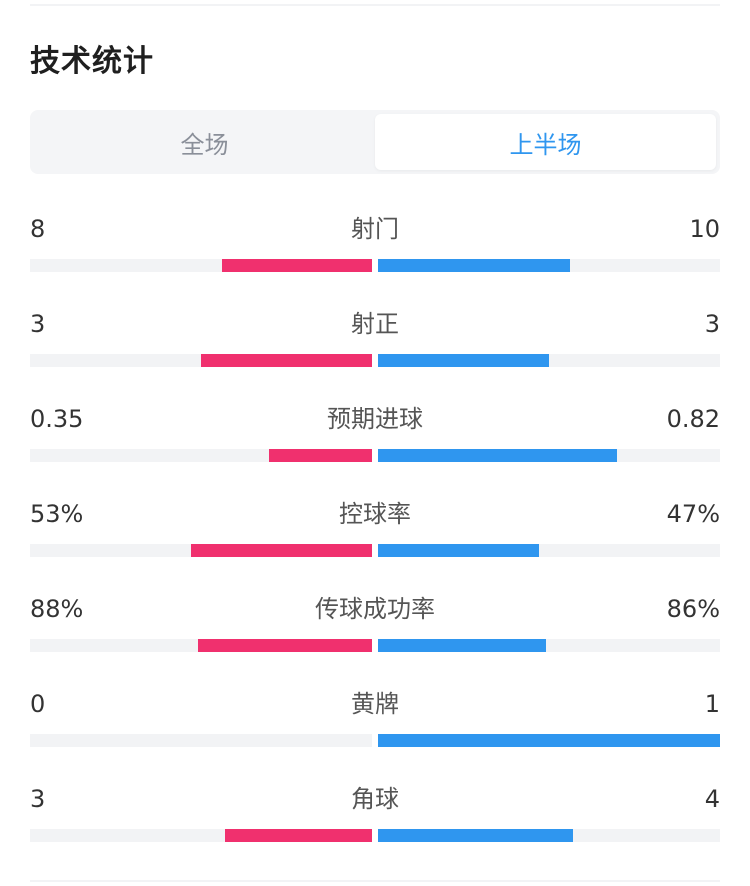 The width and height of the screenshot is (750, 886). What do you see at coordinates (57, 514) in the screenshot?
I see `home-value: 53%` at bounding box center [57, 514].